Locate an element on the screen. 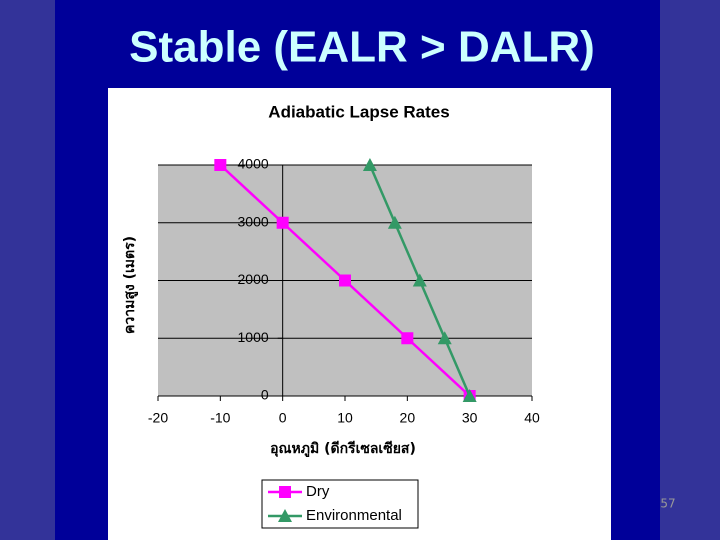  y-tick-label: 4000 is located at coordinates (253, 164).